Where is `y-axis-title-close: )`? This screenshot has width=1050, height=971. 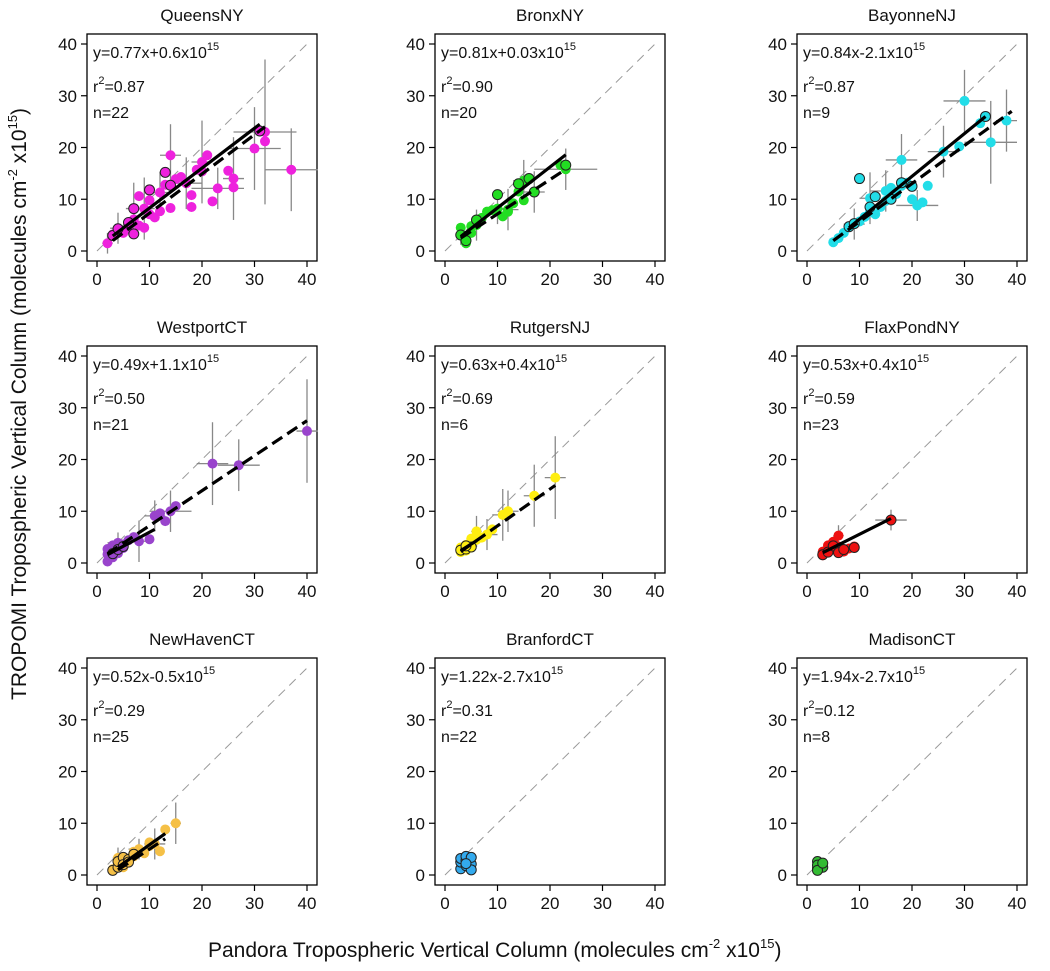
y-axis-title-close: ) is located at coordinates (19, 111).